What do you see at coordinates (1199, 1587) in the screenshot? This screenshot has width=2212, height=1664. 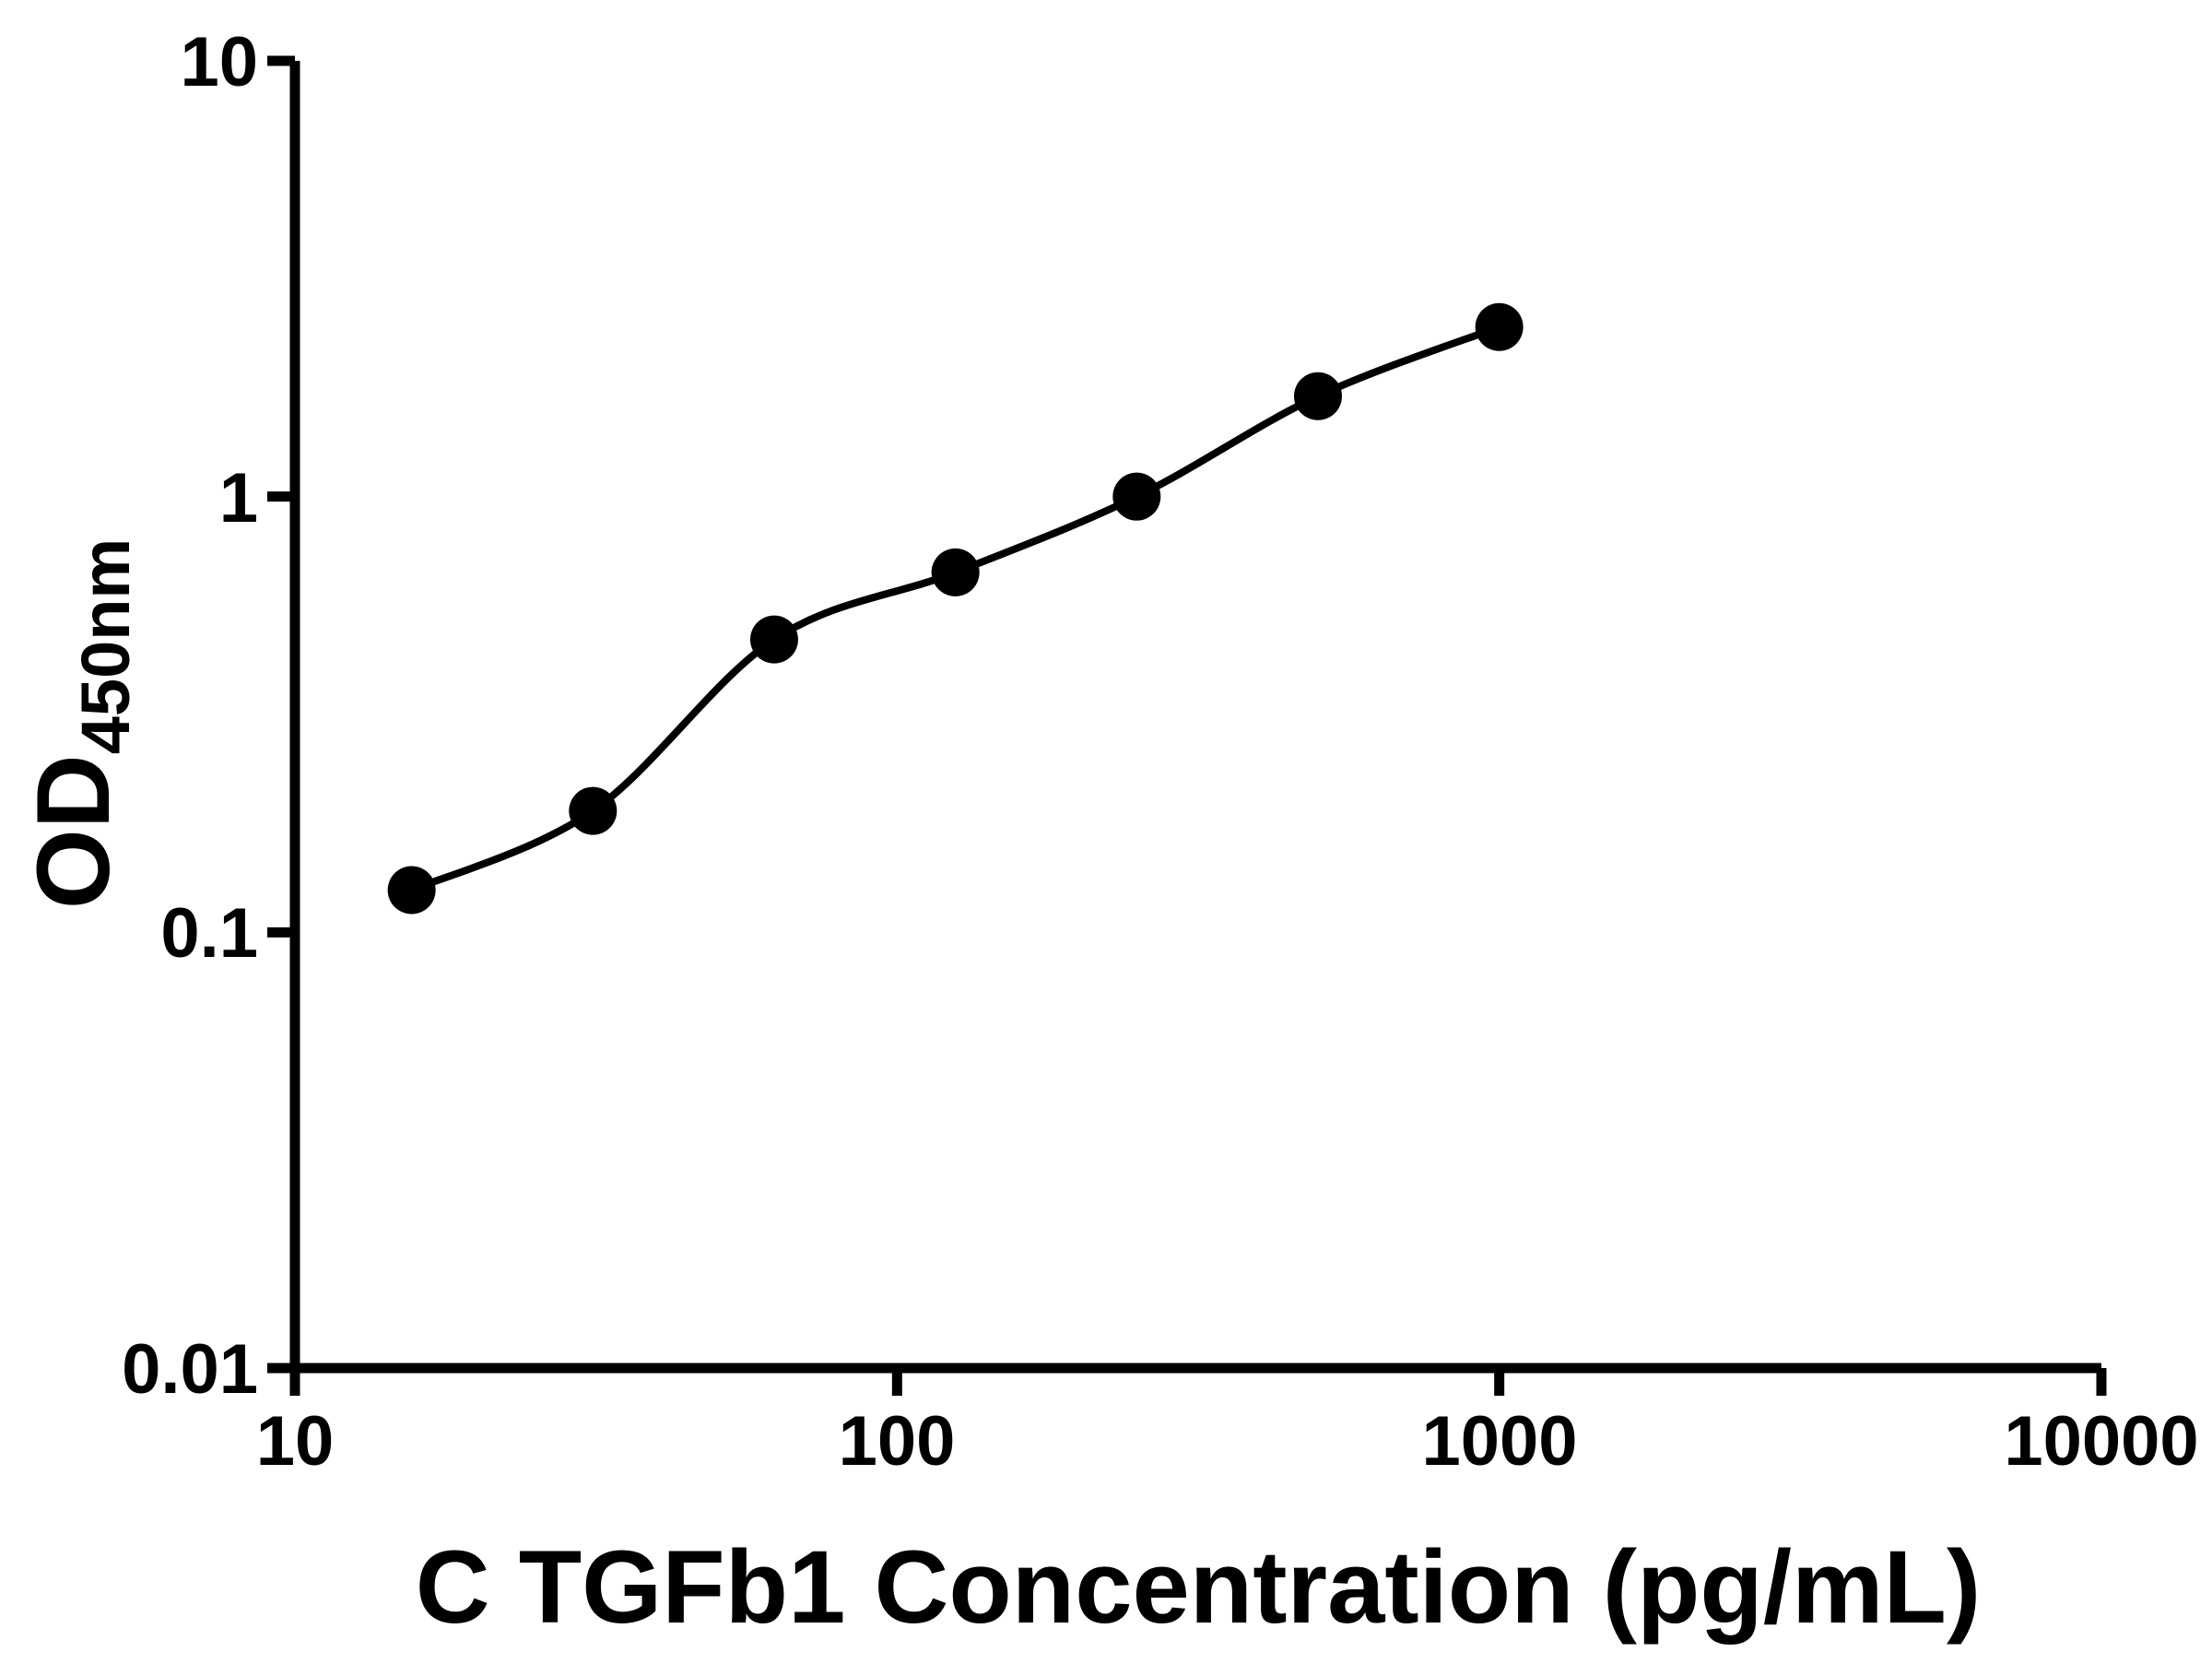 I see `x-axis-title: C TGFb1 Concentration (pg/mL)` at bounding box center [1199, 1587].